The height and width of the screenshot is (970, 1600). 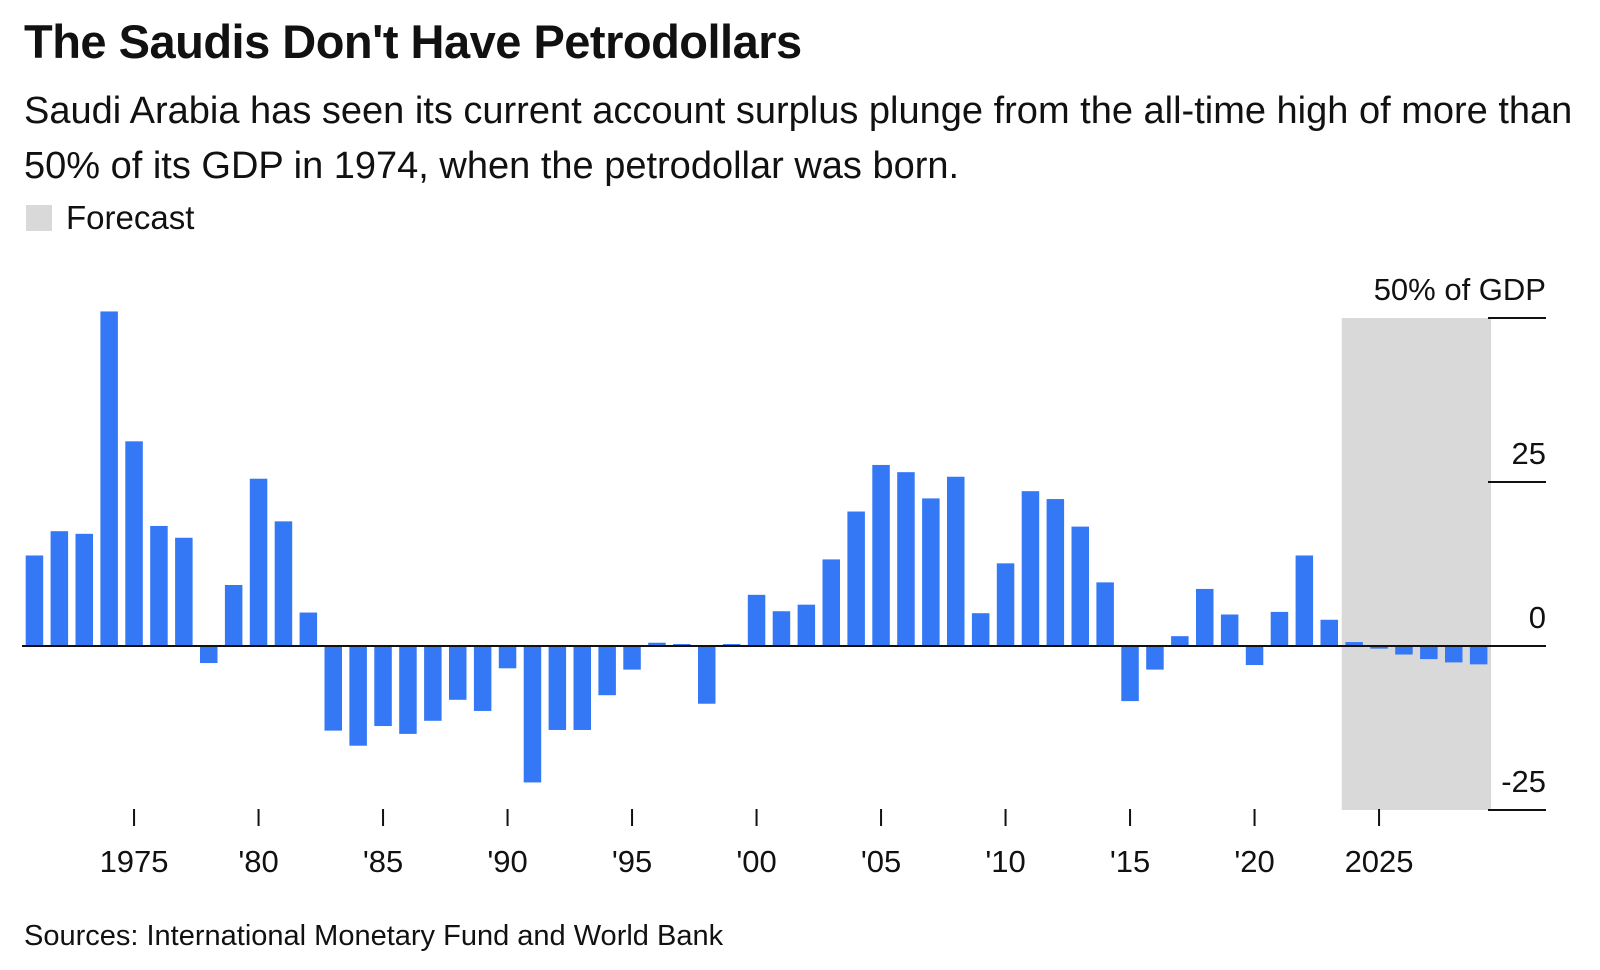 I want to click on x-tick-label: '15, so click(x=1130, y=861).